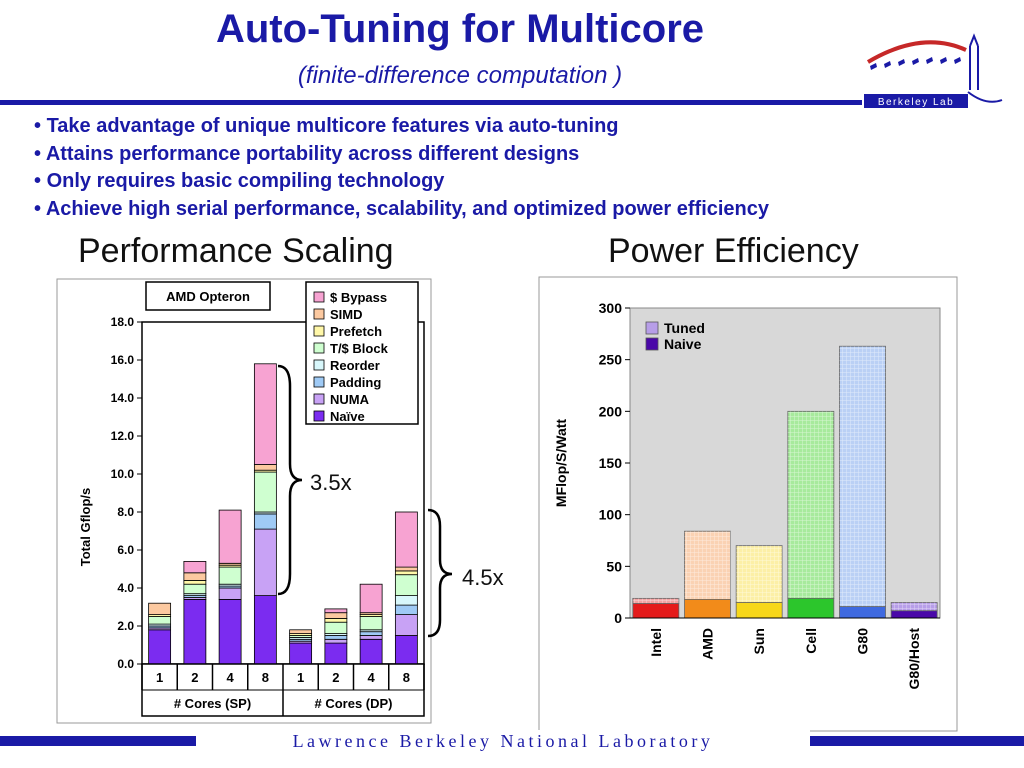 This screenshot has width=1024, height=768. I want to click on legend-label: NUMA, so click(350, 399).